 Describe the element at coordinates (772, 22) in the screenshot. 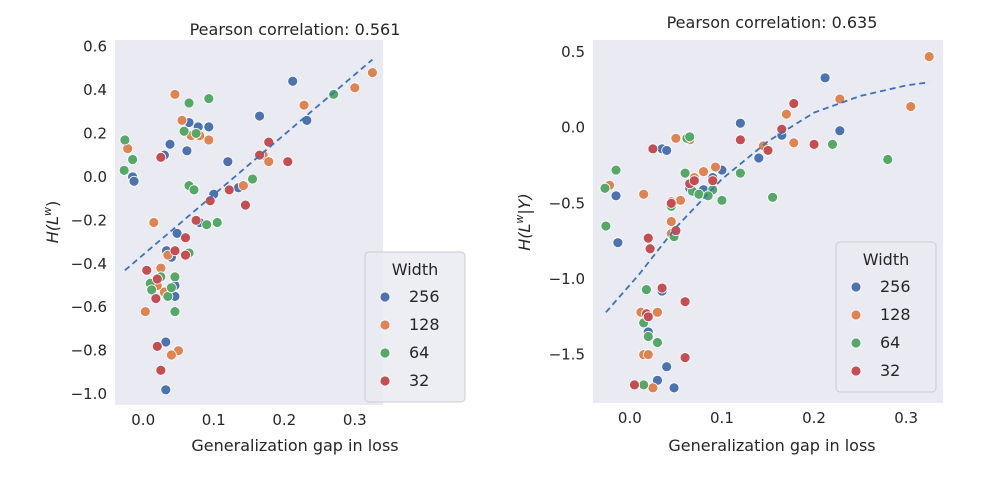

I see `chart-title: Pearson correlation: 0.635` at that location.